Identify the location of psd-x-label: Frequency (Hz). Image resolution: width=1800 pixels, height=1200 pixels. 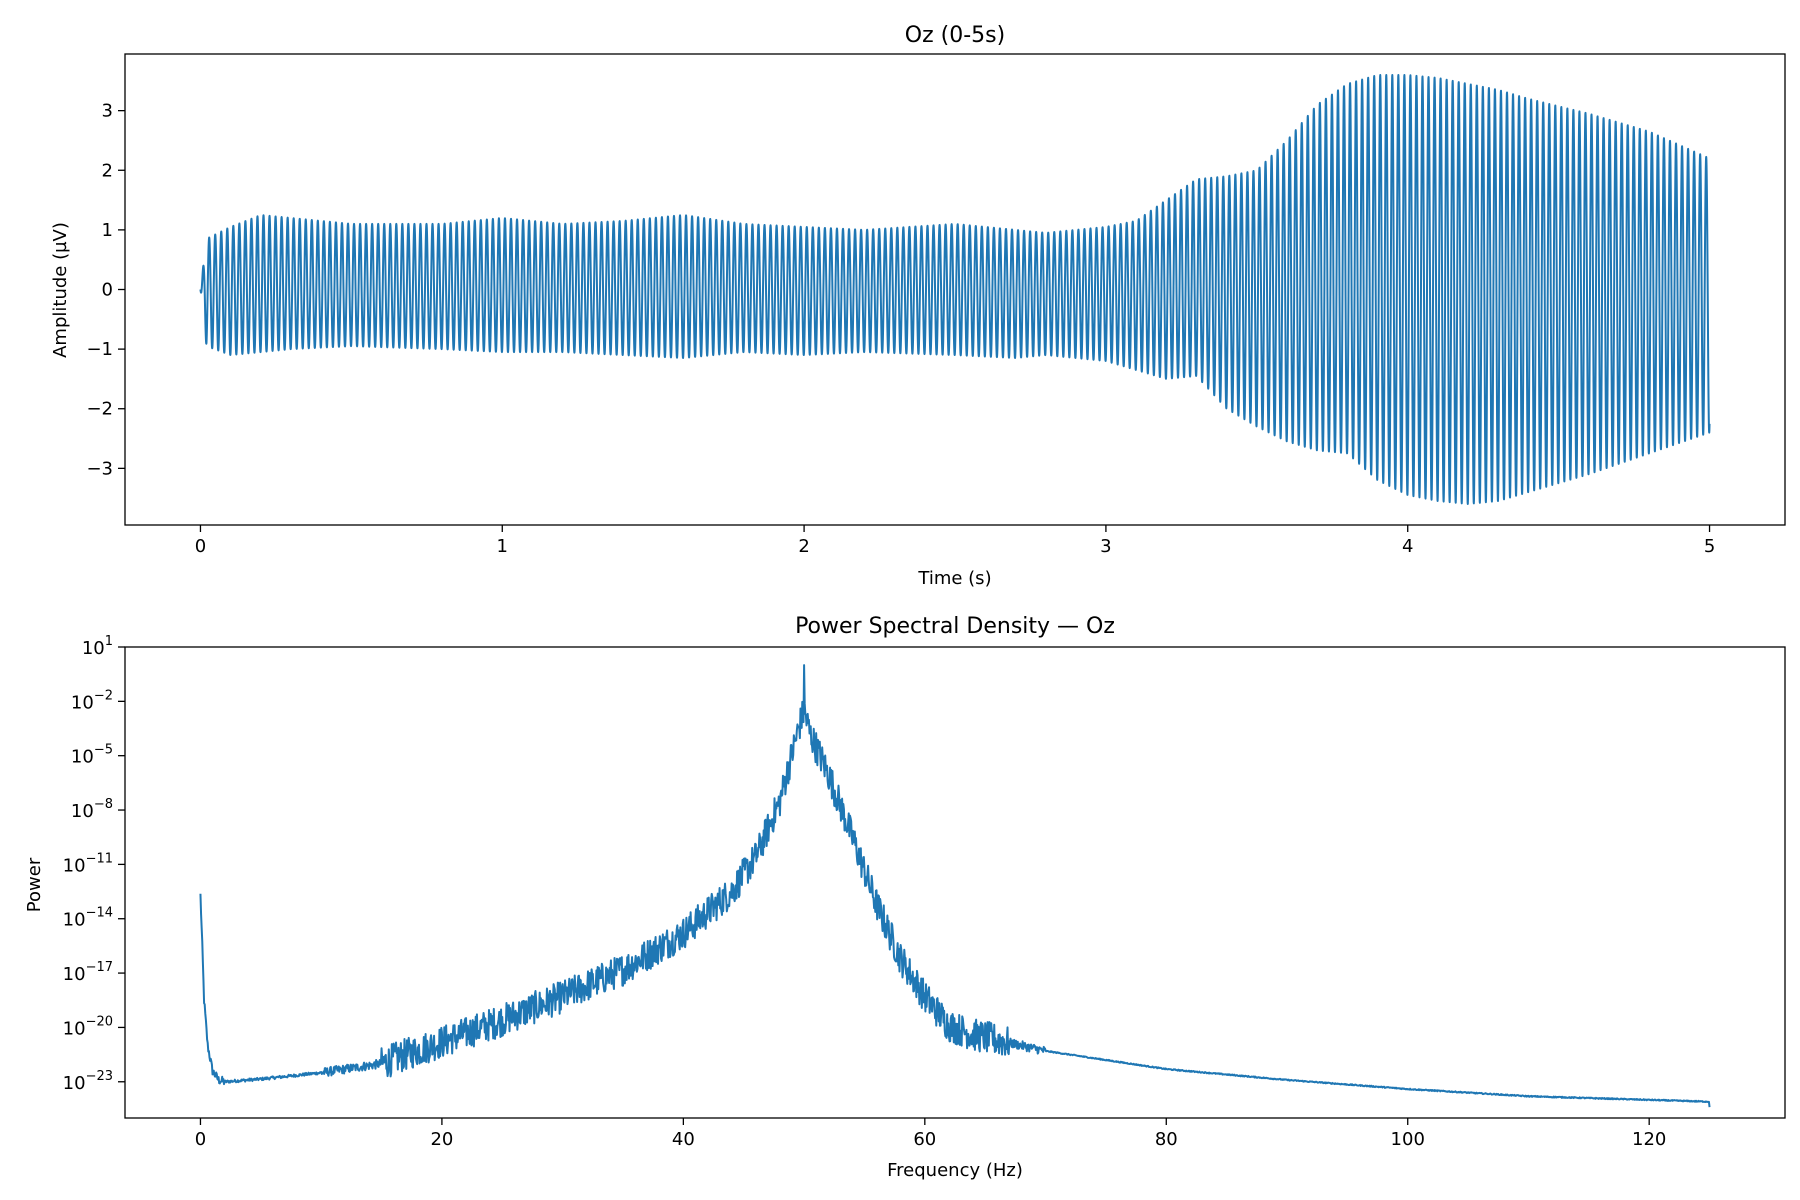
(955, 1170).